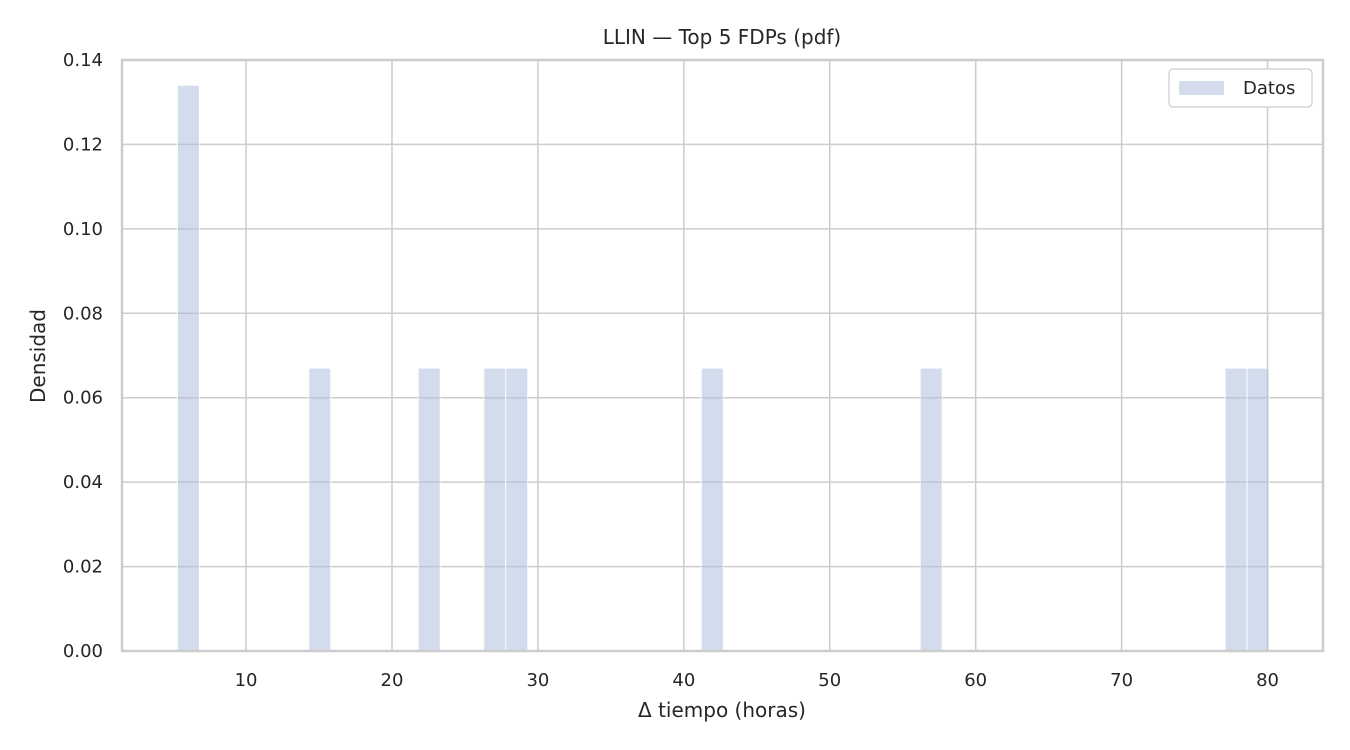 The width and height of the screenshot is (1350, 750). What do you see at coordinates (1201, 88) in the screenshot?
I see `legend-swatch` at bounding box center [1201, 88].